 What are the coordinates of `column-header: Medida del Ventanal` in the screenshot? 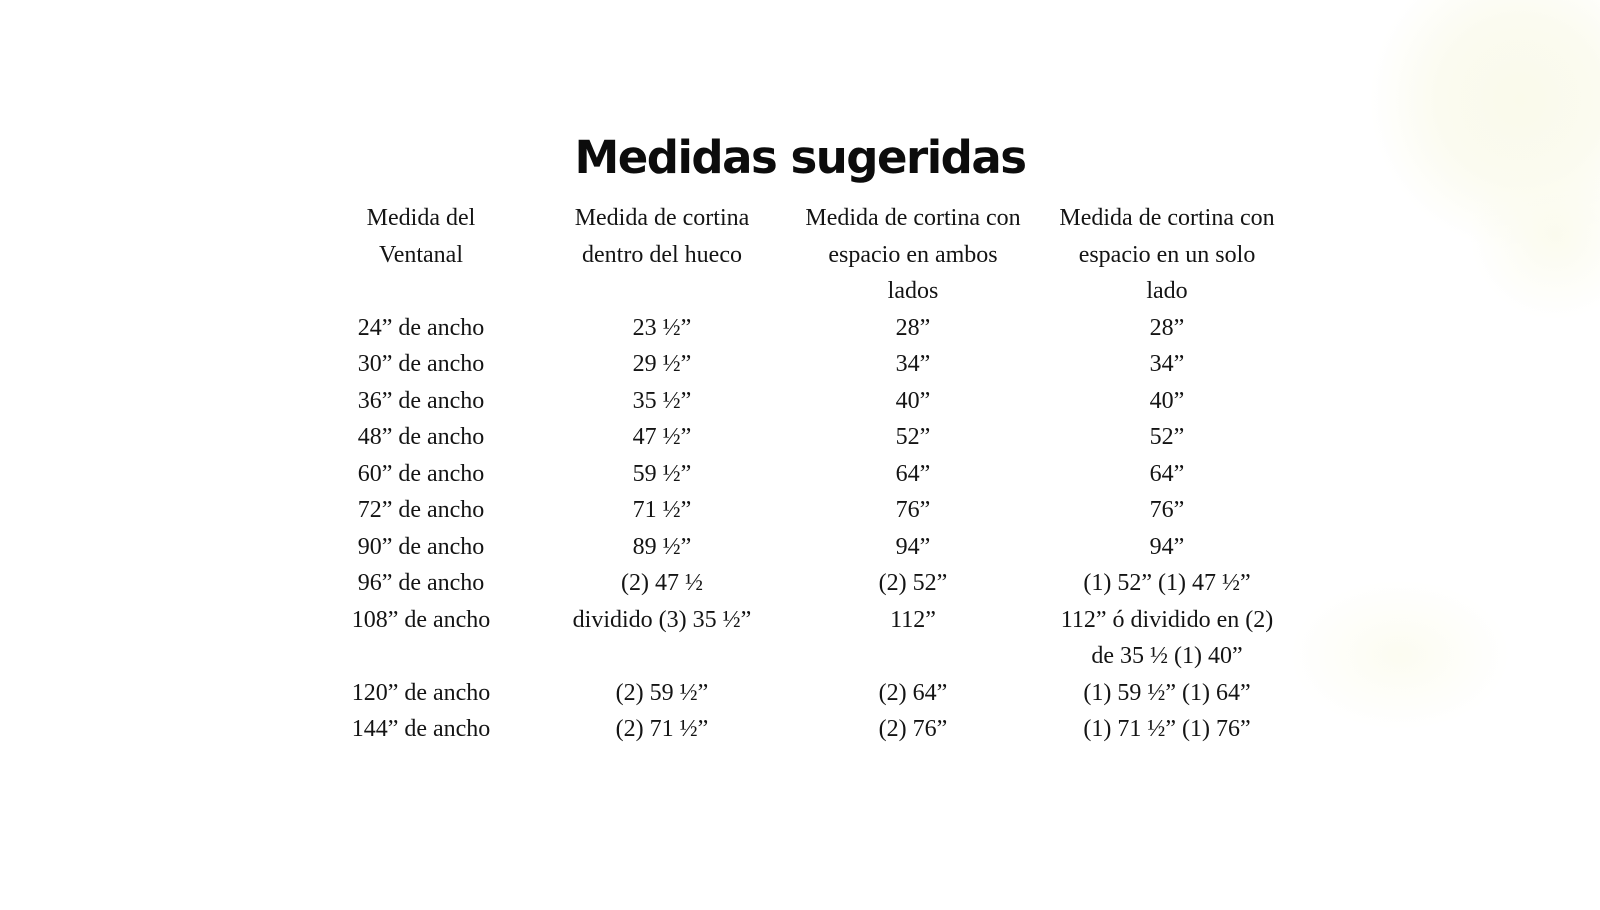 It's located at (421, 236).